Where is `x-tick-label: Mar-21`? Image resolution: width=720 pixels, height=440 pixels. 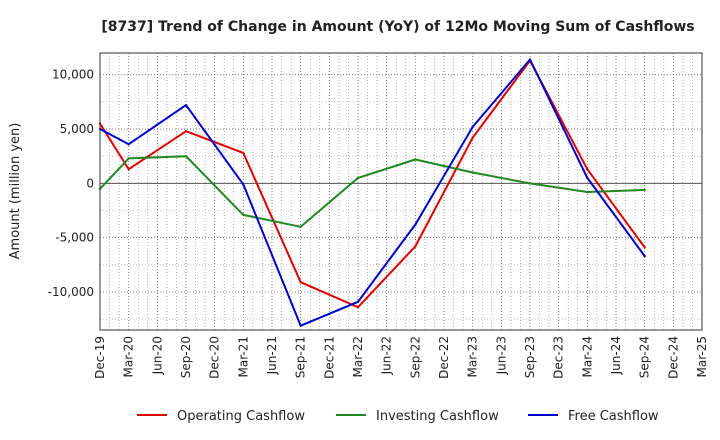 x-tick-label: Mar-21 is located at coordinates (243, 356).